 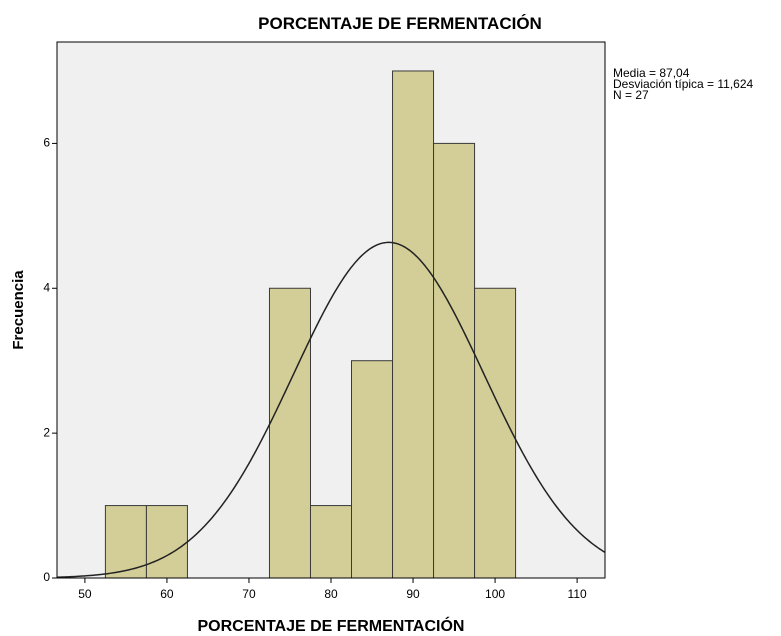 What do you see at coordinates (683, 84) in the screenshot?
I see `stat-label: Desviación típica = 11,624` at bounding box center [683, 84].